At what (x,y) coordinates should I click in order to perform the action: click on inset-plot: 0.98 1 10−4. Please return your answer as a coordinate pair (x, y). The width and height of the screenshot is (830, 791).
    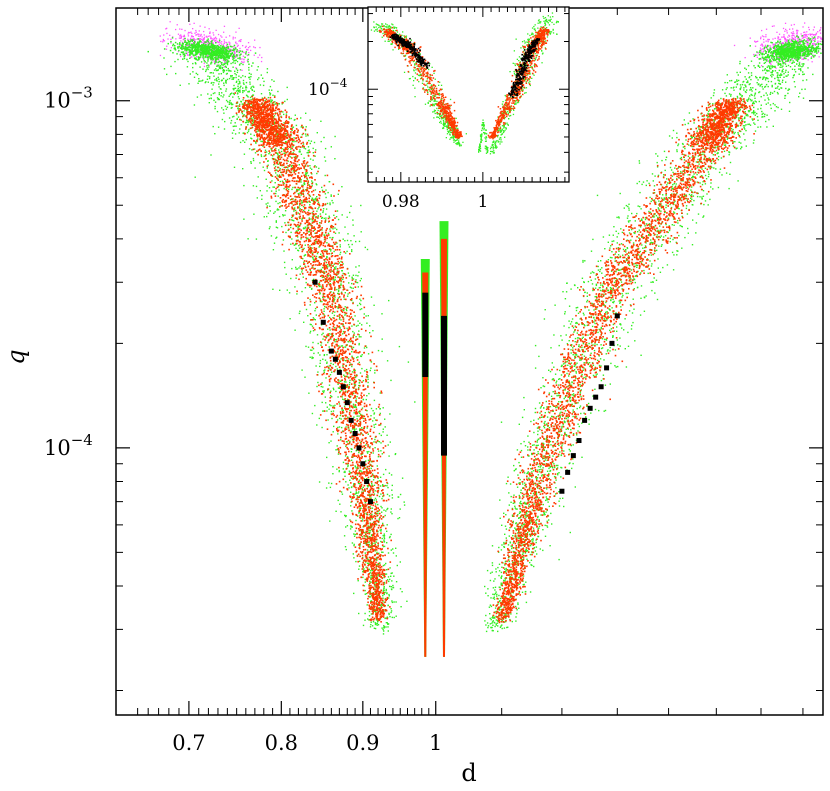
    Looking at the image, I should click on (439, 109).